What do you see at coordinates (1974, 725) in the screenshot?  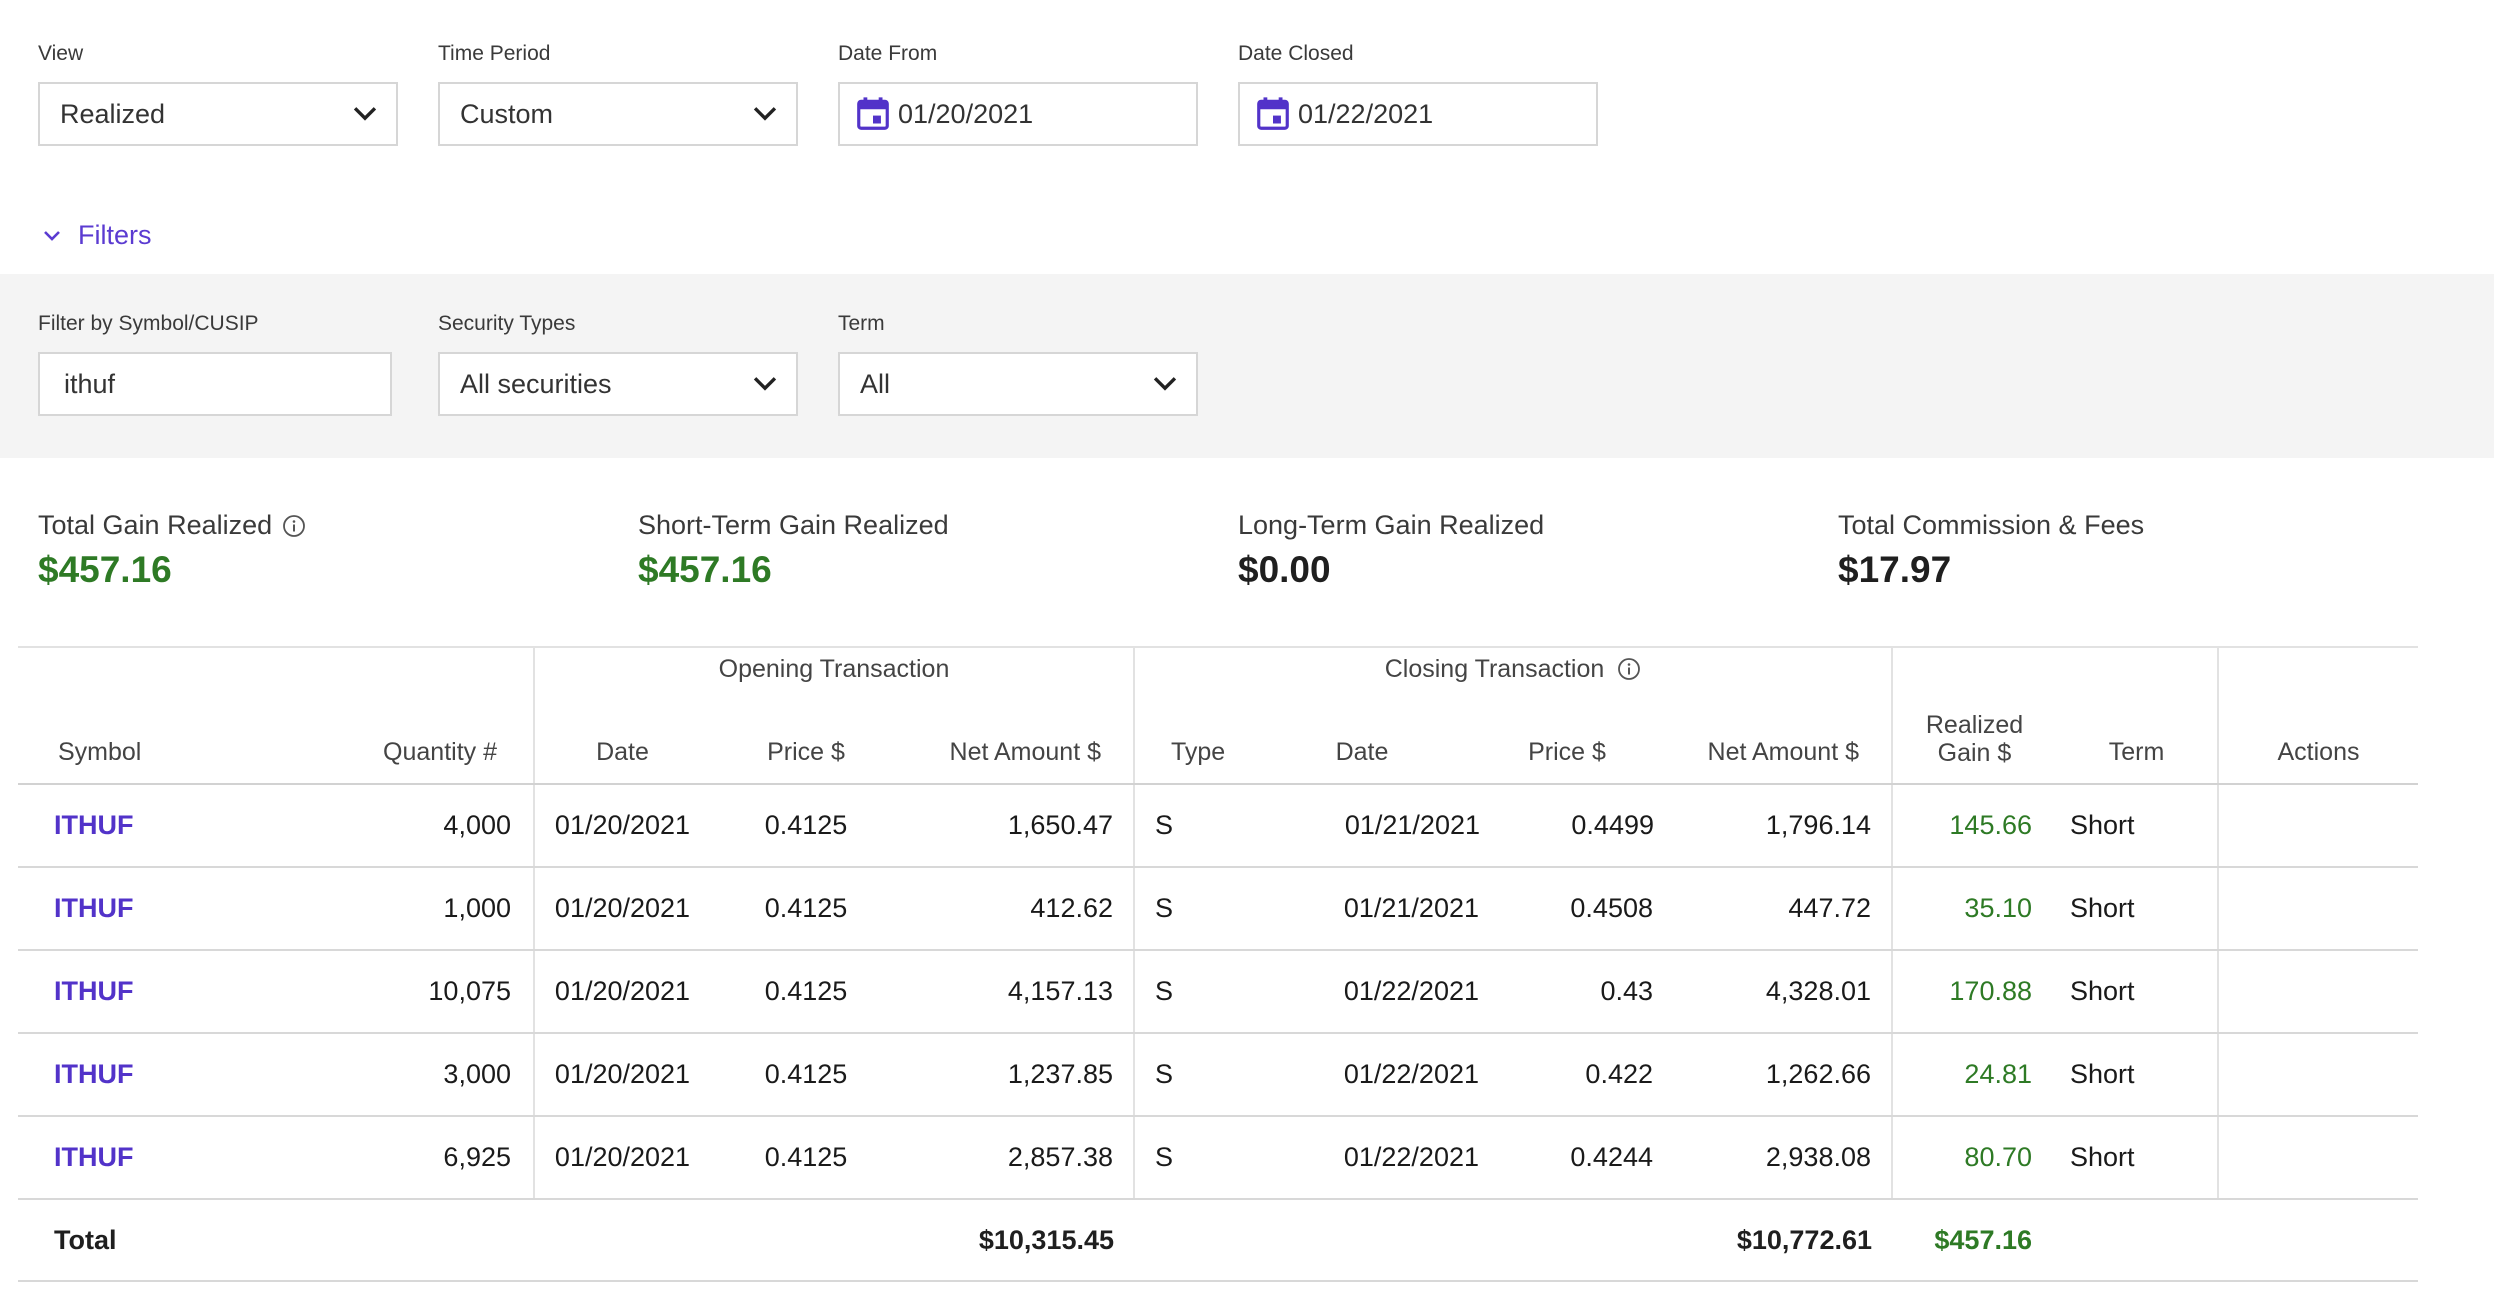 I see `col-realized-gain-line1: Realized` at bounding box center [1974, 725].